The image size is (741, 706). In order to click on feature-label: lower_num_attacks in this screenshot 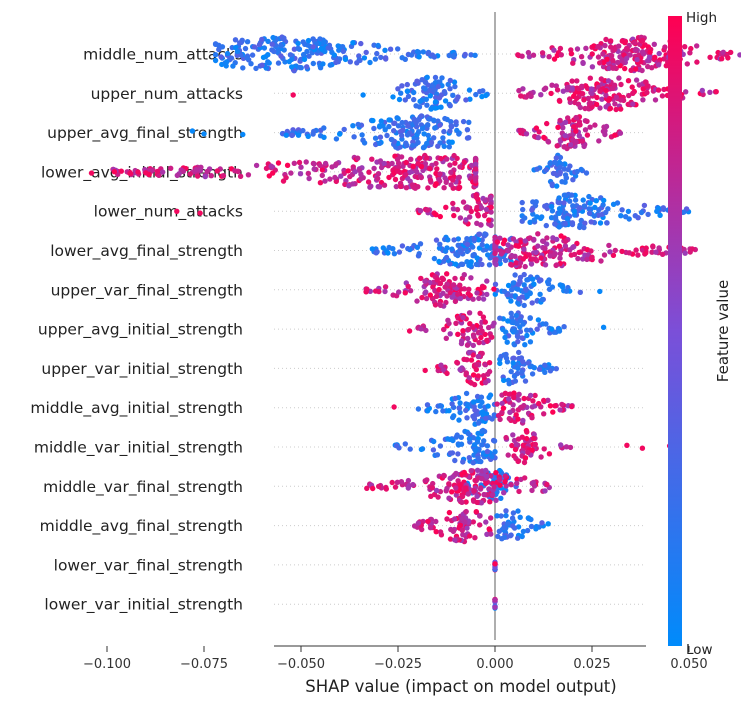, I will do `click(168, 212)`.